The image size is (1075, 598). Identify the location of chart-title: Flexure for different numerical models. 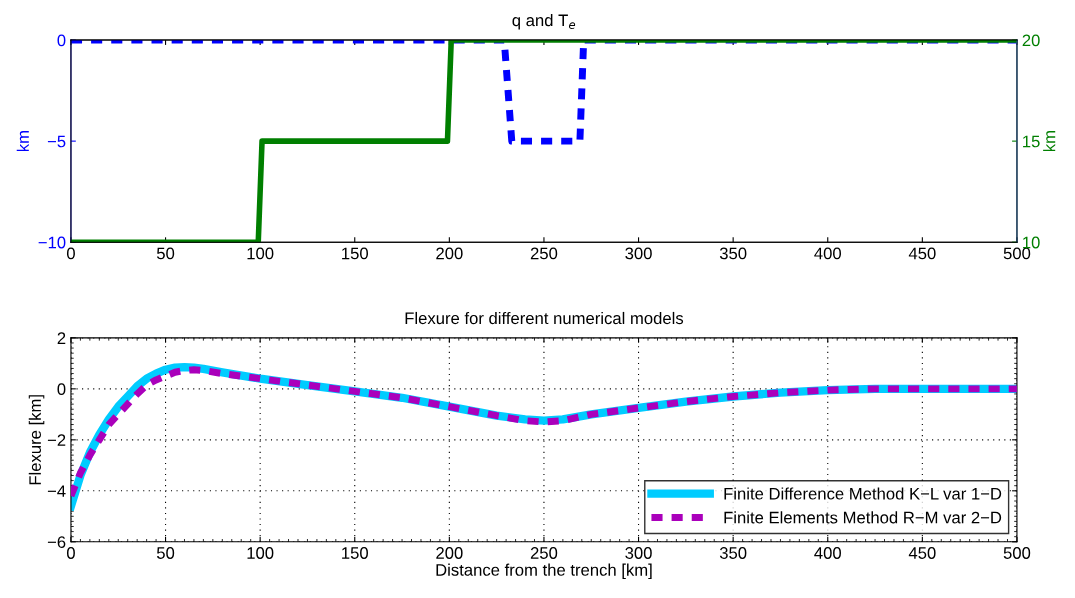
(544, 318).